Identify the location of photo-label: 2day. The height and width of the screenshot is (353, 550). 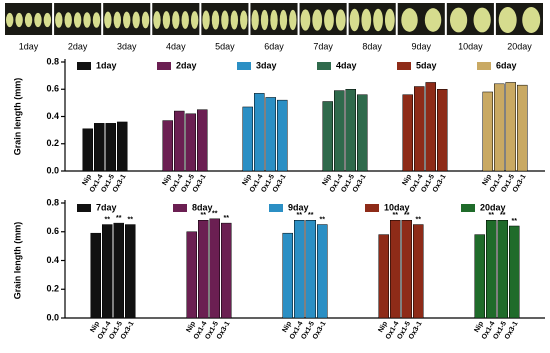
(78, 46).